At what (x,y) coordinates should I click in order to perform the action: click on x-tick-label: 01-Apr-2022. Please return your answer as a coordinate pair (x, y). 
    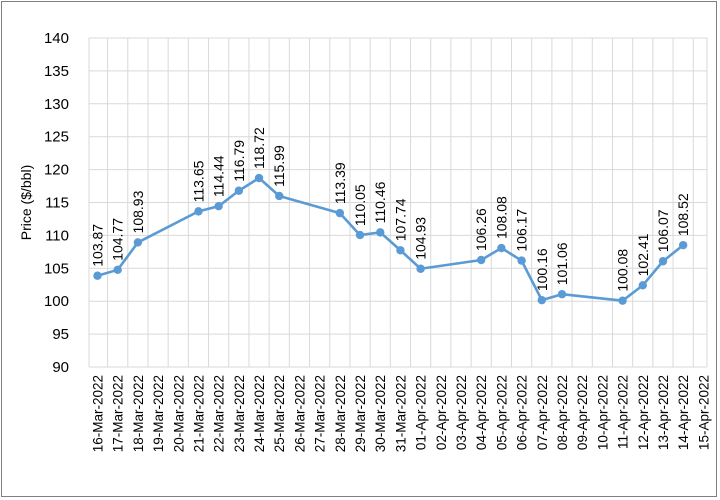
    Looking at the image, I should click on (421, 412).